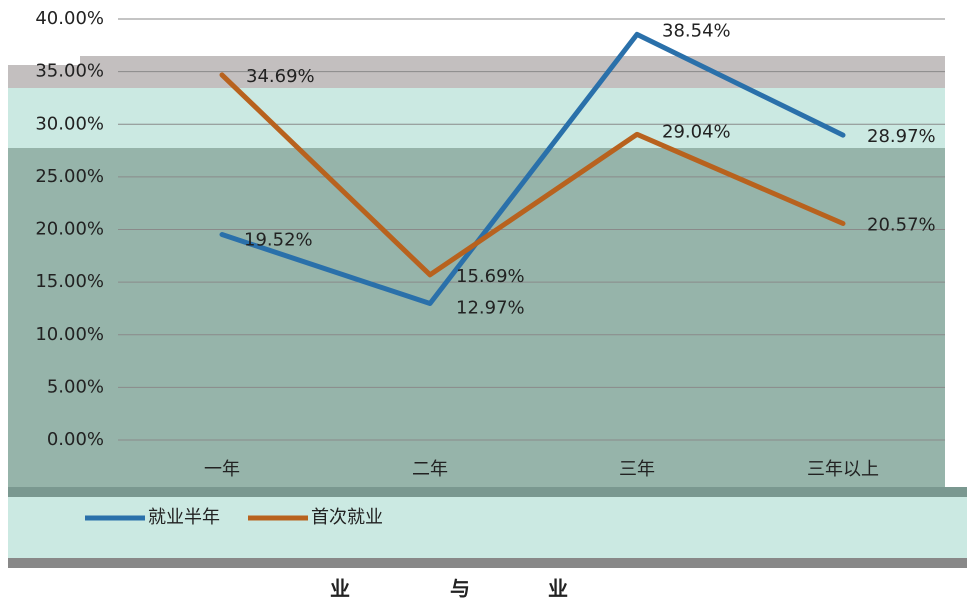  What do you see at coordinates (69, 176) in the screenshot?
I see `y-tick-label: 25.00%` at bounding box center [69, 176].